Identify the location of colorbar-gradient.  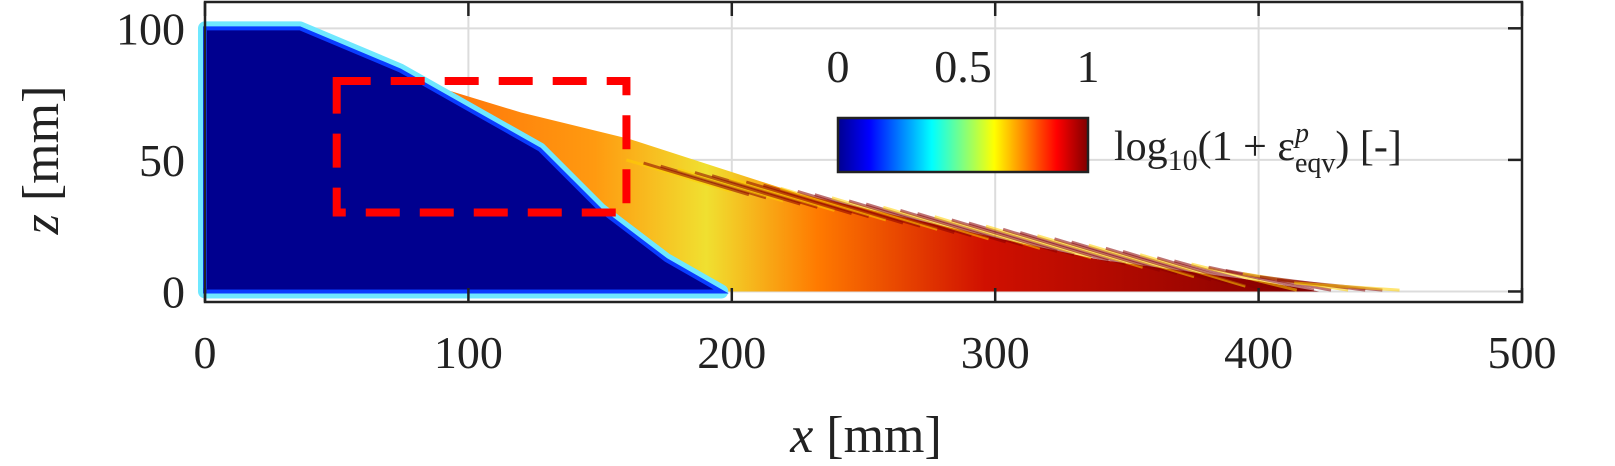
(963, 145).